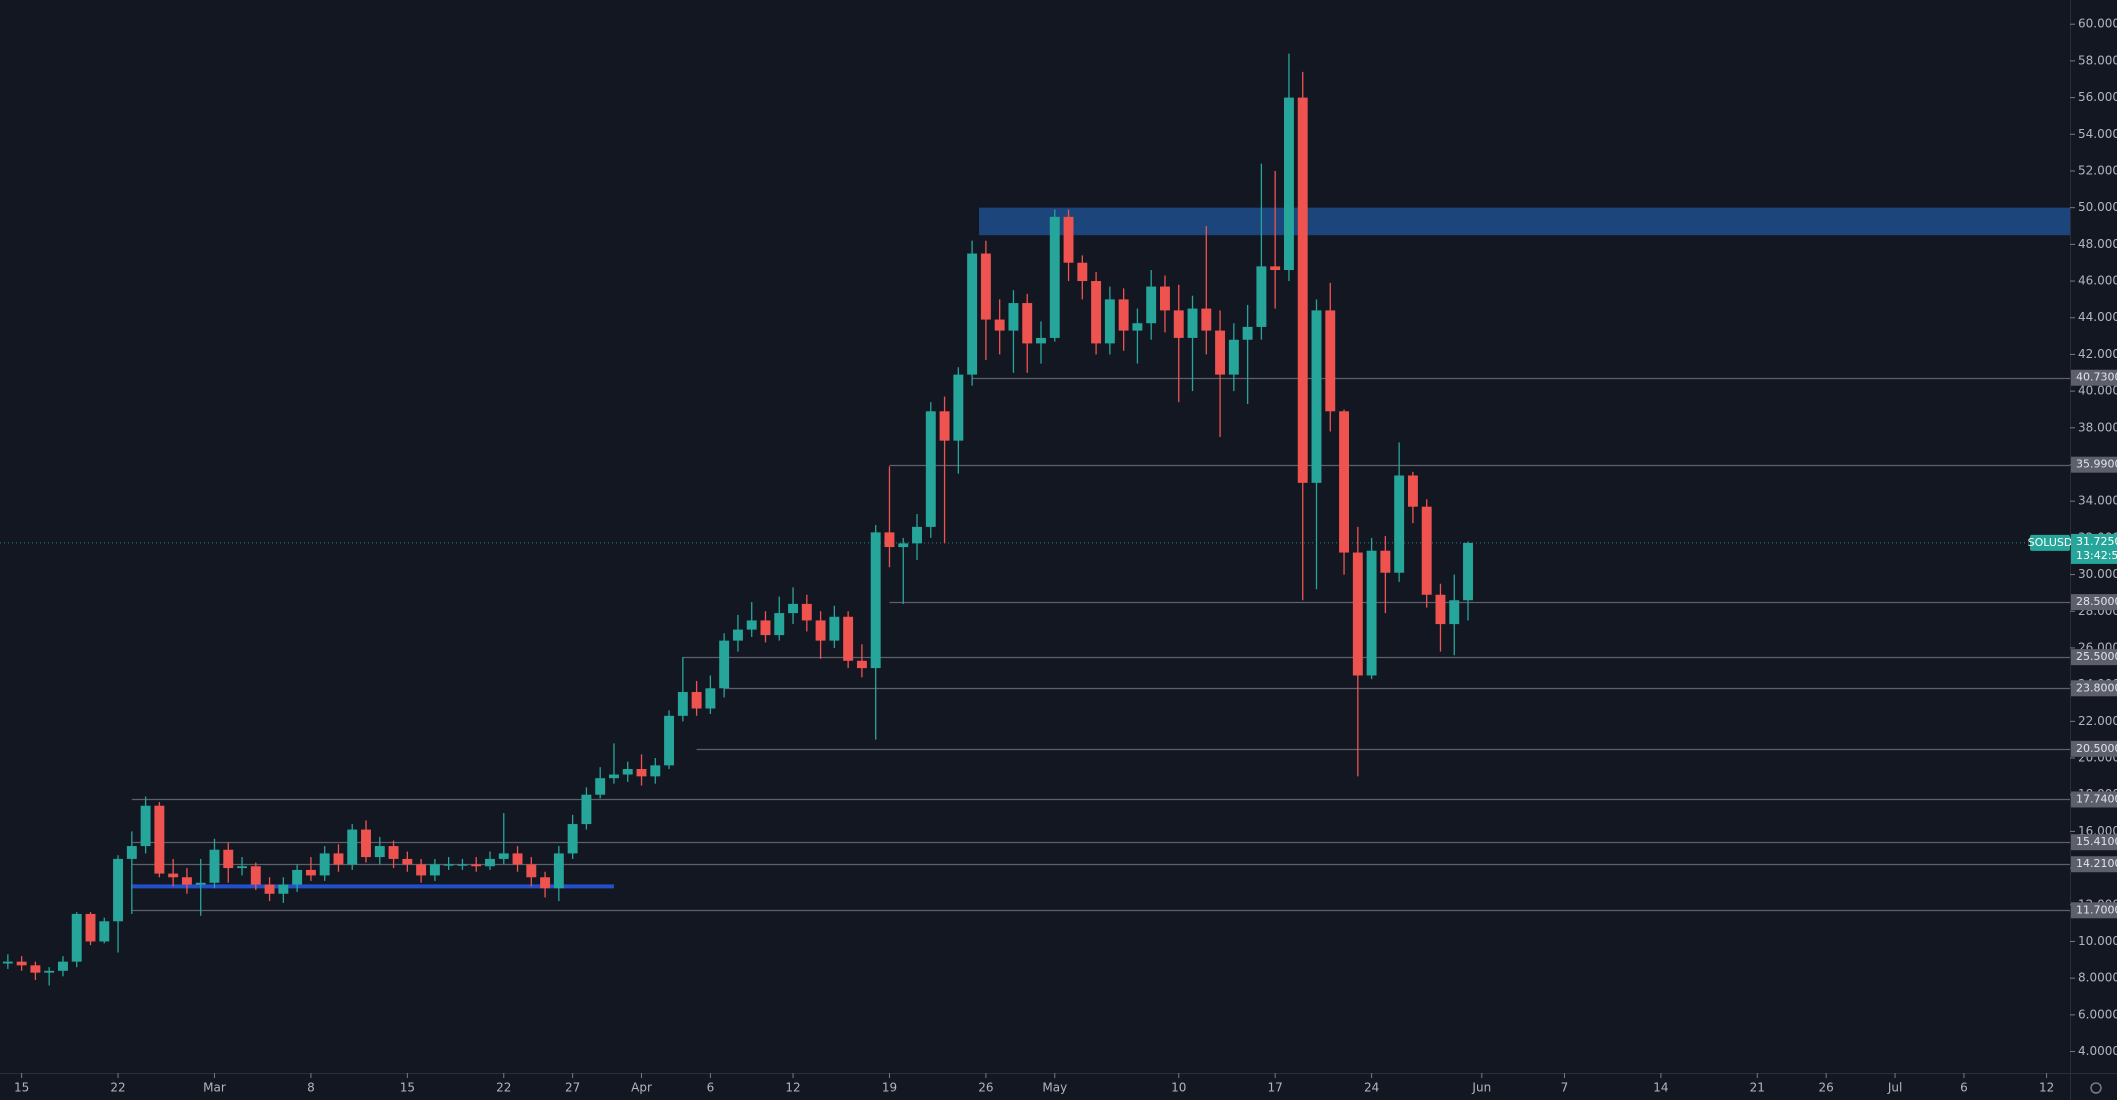 Image resolution: width=2117 pixels, height=1100 pixels. I want to click on level-label: 20.5000, so click(2096, 748).